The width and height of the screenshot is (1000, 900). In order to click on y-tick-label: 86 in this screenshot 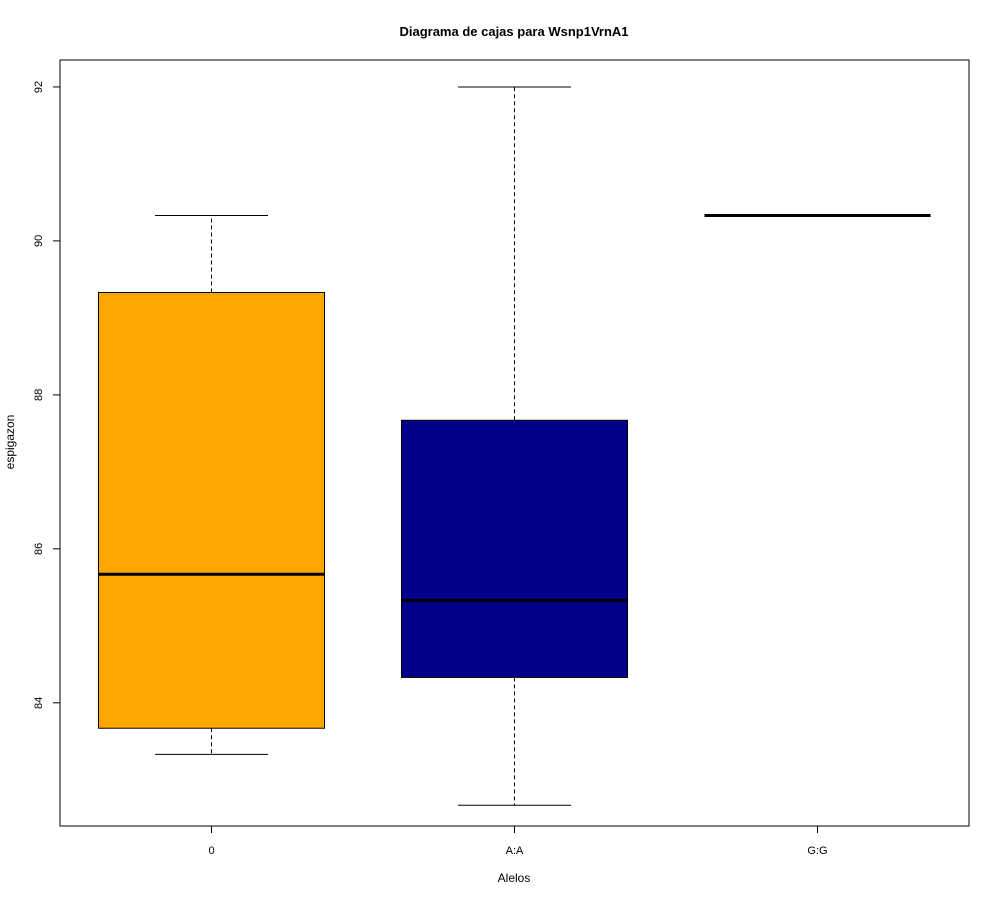, I will do `click(39, 549)`.